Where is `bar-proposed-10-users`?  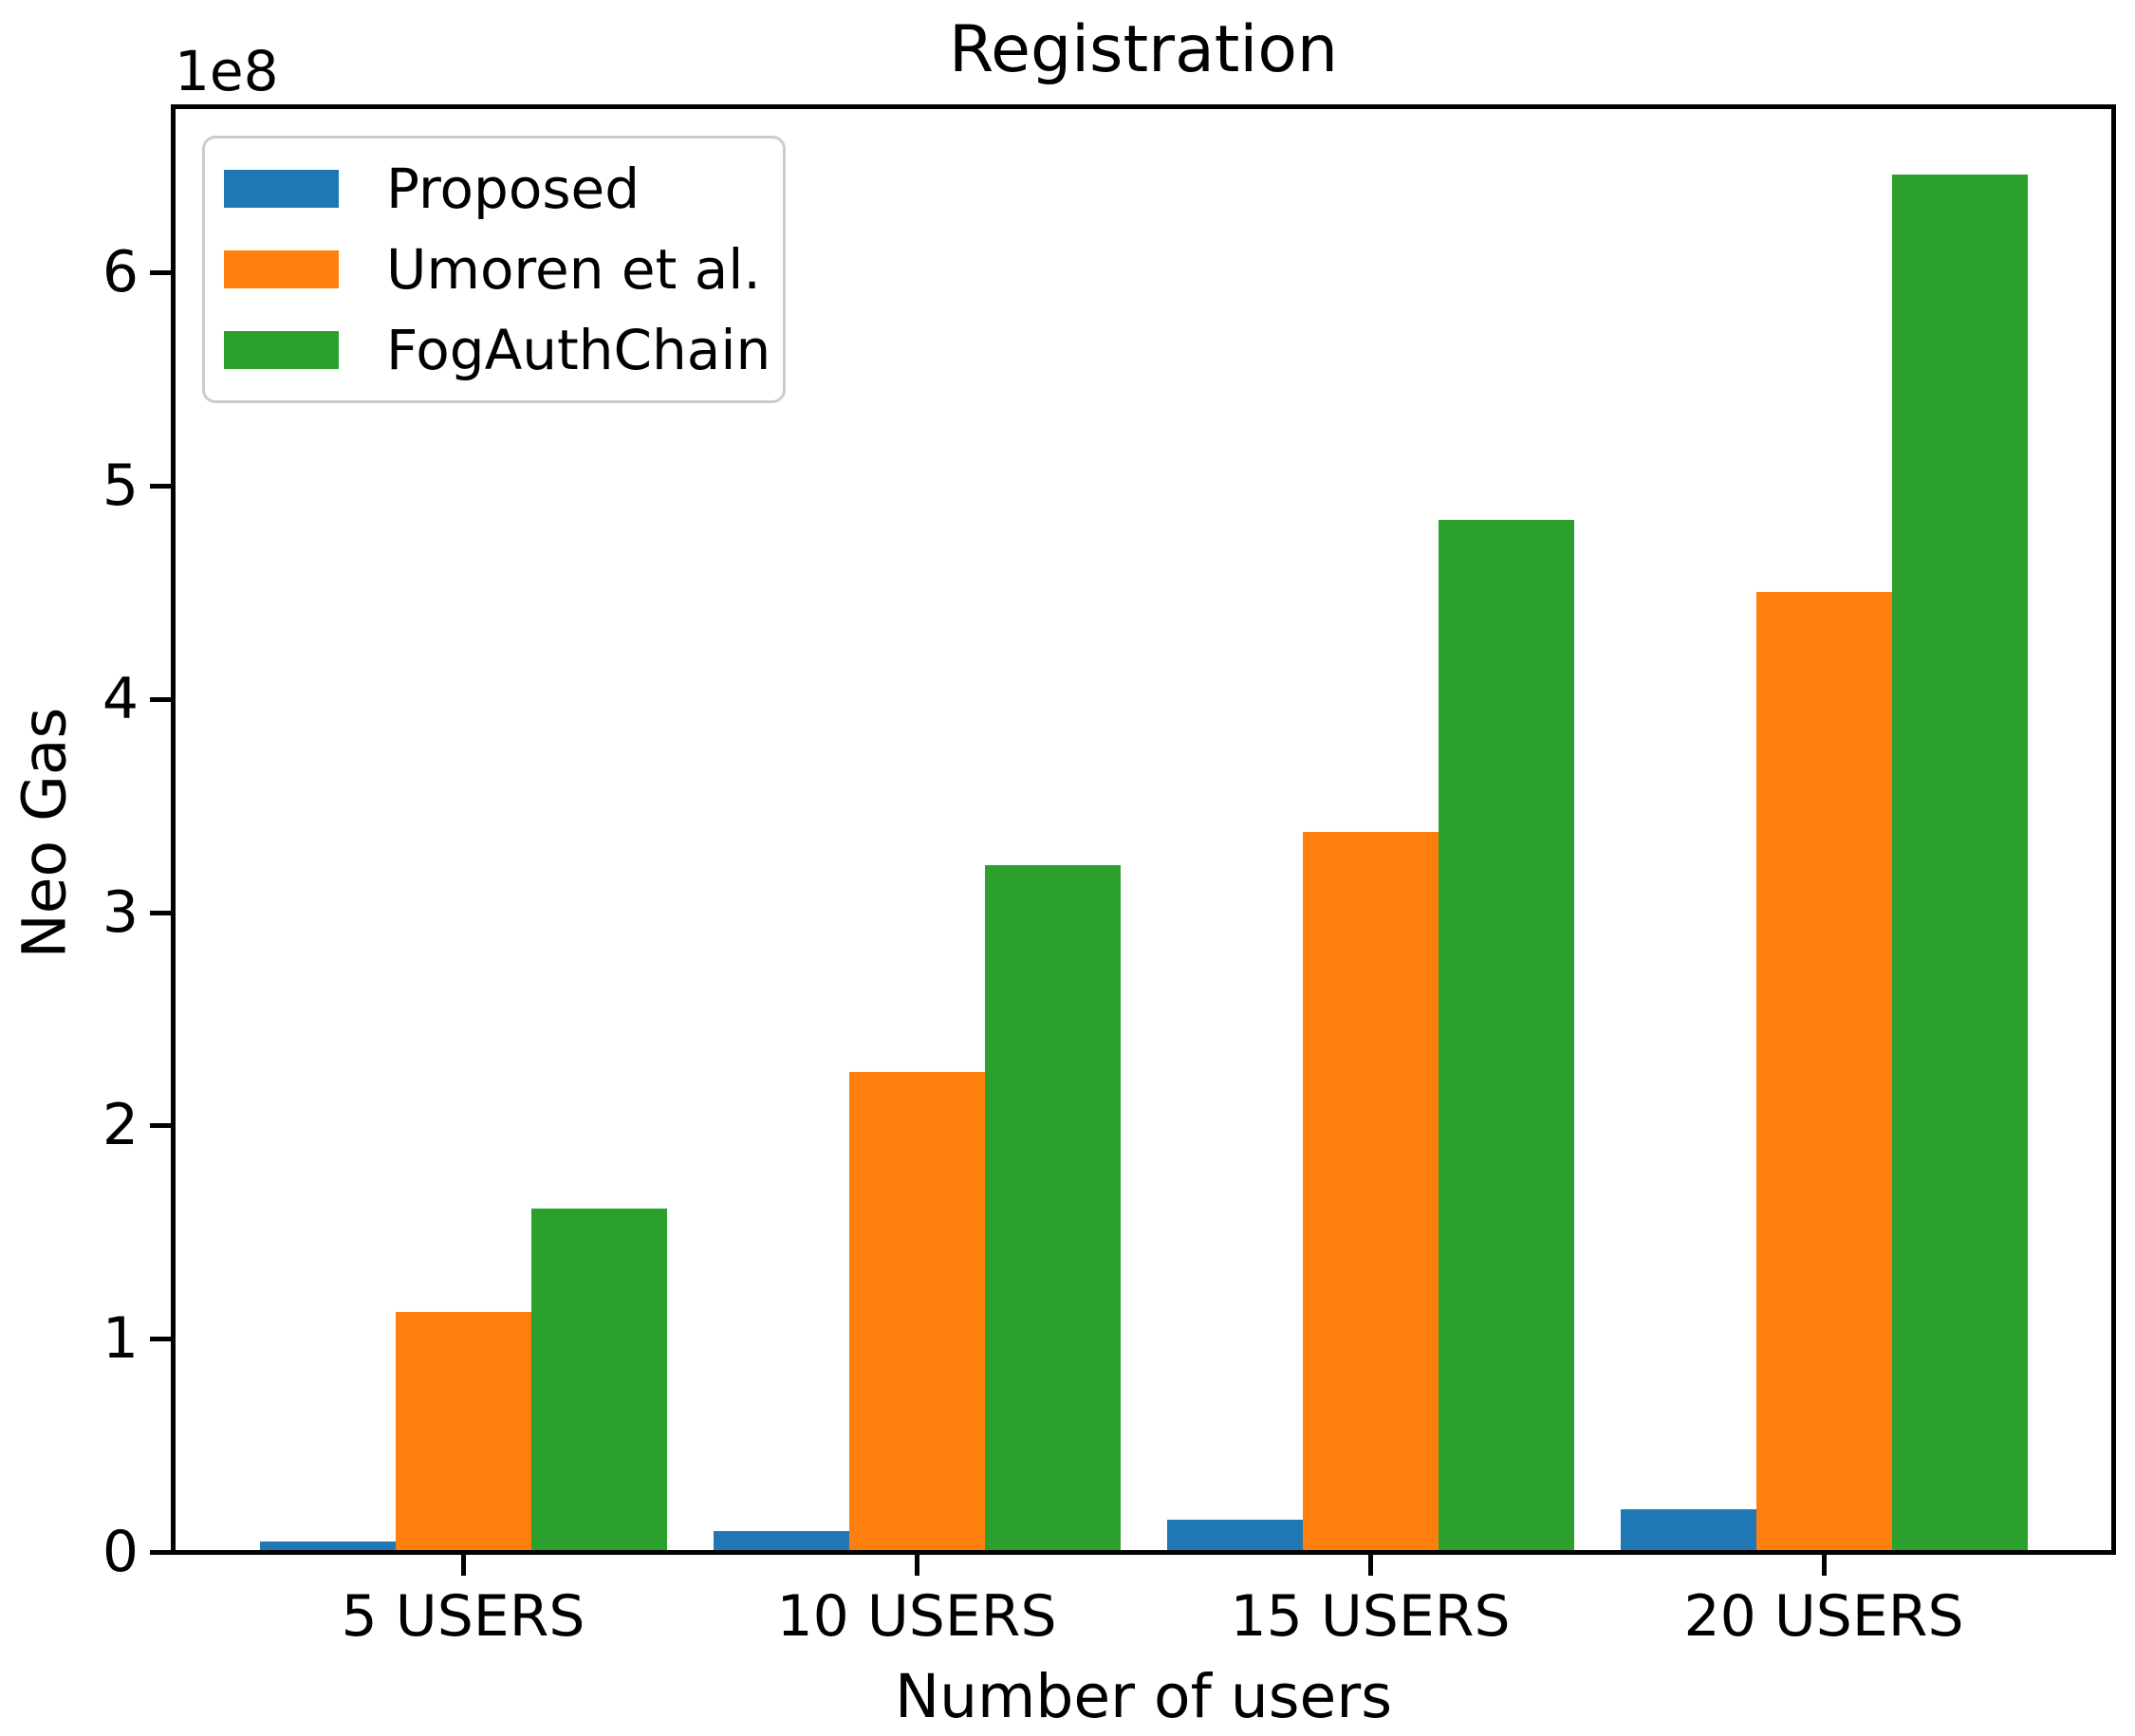
bar-proposed-10-users is located at coordinates (781, 1541).